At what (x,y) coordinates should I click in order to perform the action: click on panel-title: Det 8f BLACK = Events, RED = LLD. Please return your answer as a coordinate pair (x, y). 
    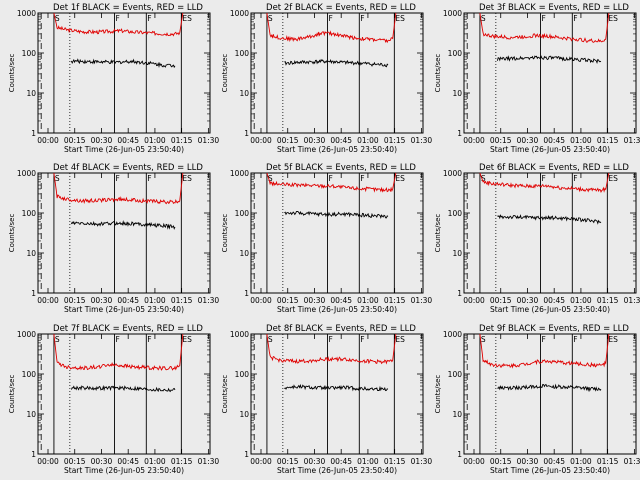
    Looking at the image, I should click on (341, 329).